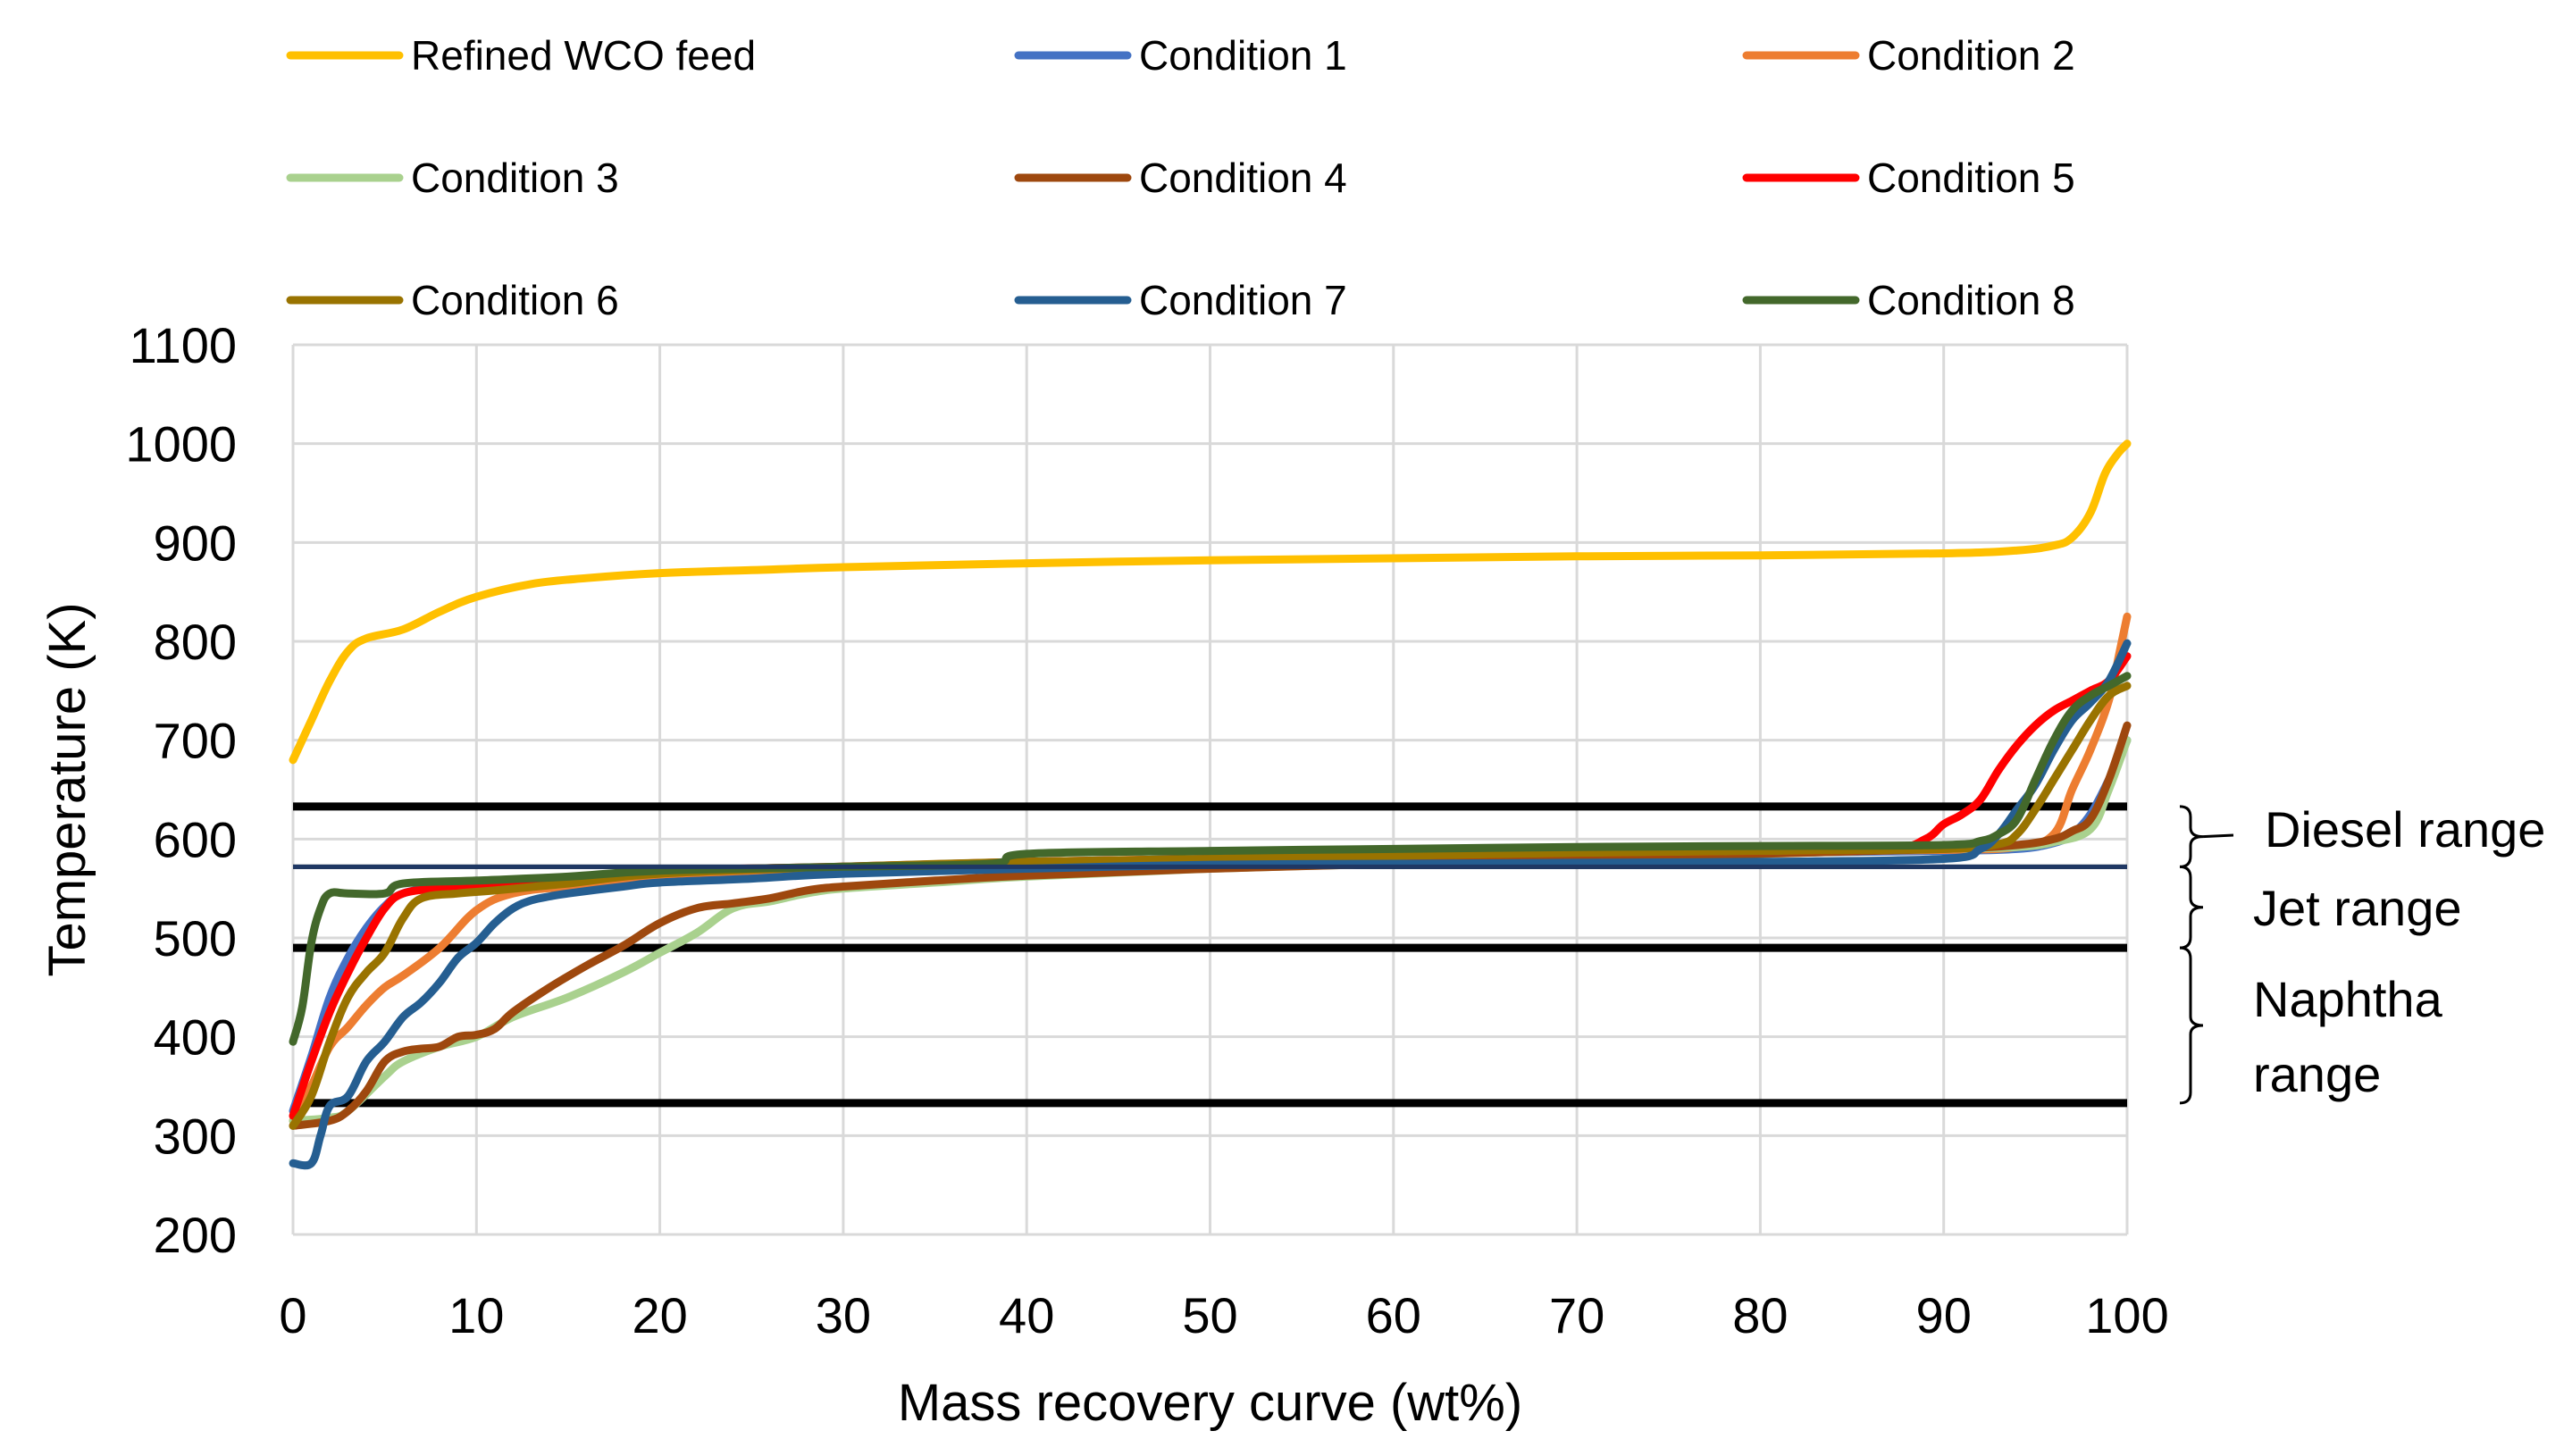 The height and width of the screenshot is (1456, 2572). What do you see at coordinates (195, 1235) in the screenshot?
I see `y-tick-label: 200` at bounding box center [195, 1235].